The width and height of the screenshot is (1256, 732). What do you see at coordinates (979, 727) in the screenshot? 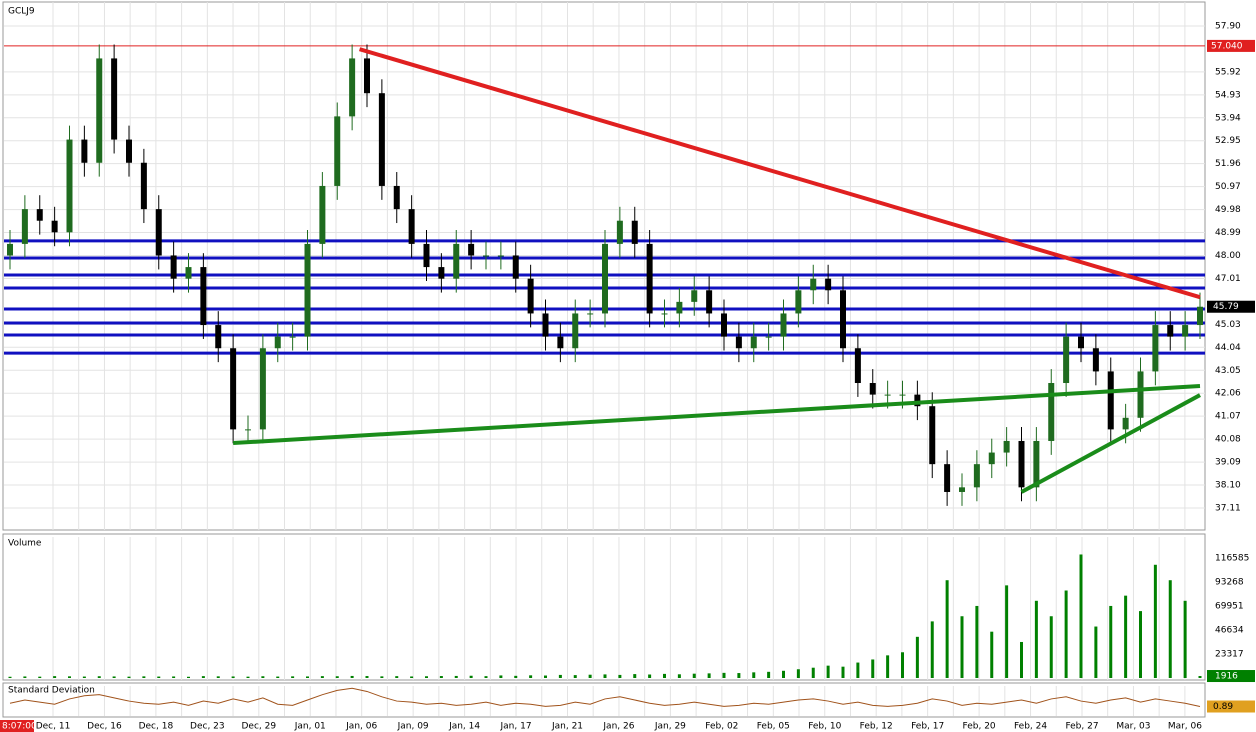
I see `x-tick-label: Feb, 20` at bounding box center [979, 727].